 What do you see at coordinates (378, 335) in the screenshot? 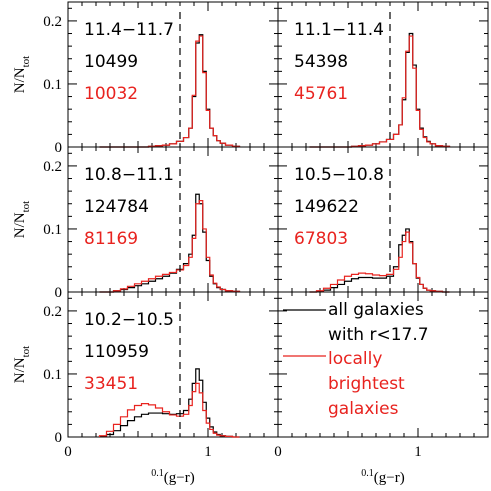
I see `legend-label-all-2: with r<17.7` at bounding box center [378, 335].